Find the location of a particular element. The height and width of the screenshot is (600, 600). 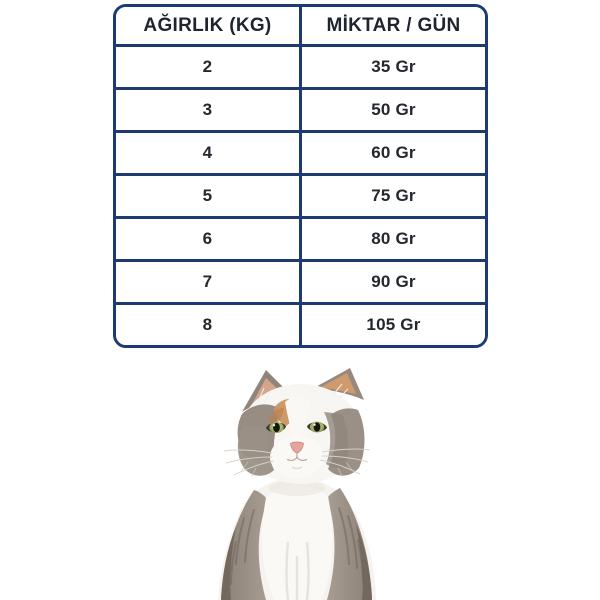

table-row: 2 35 Gr is located at coordinates (300, 65).